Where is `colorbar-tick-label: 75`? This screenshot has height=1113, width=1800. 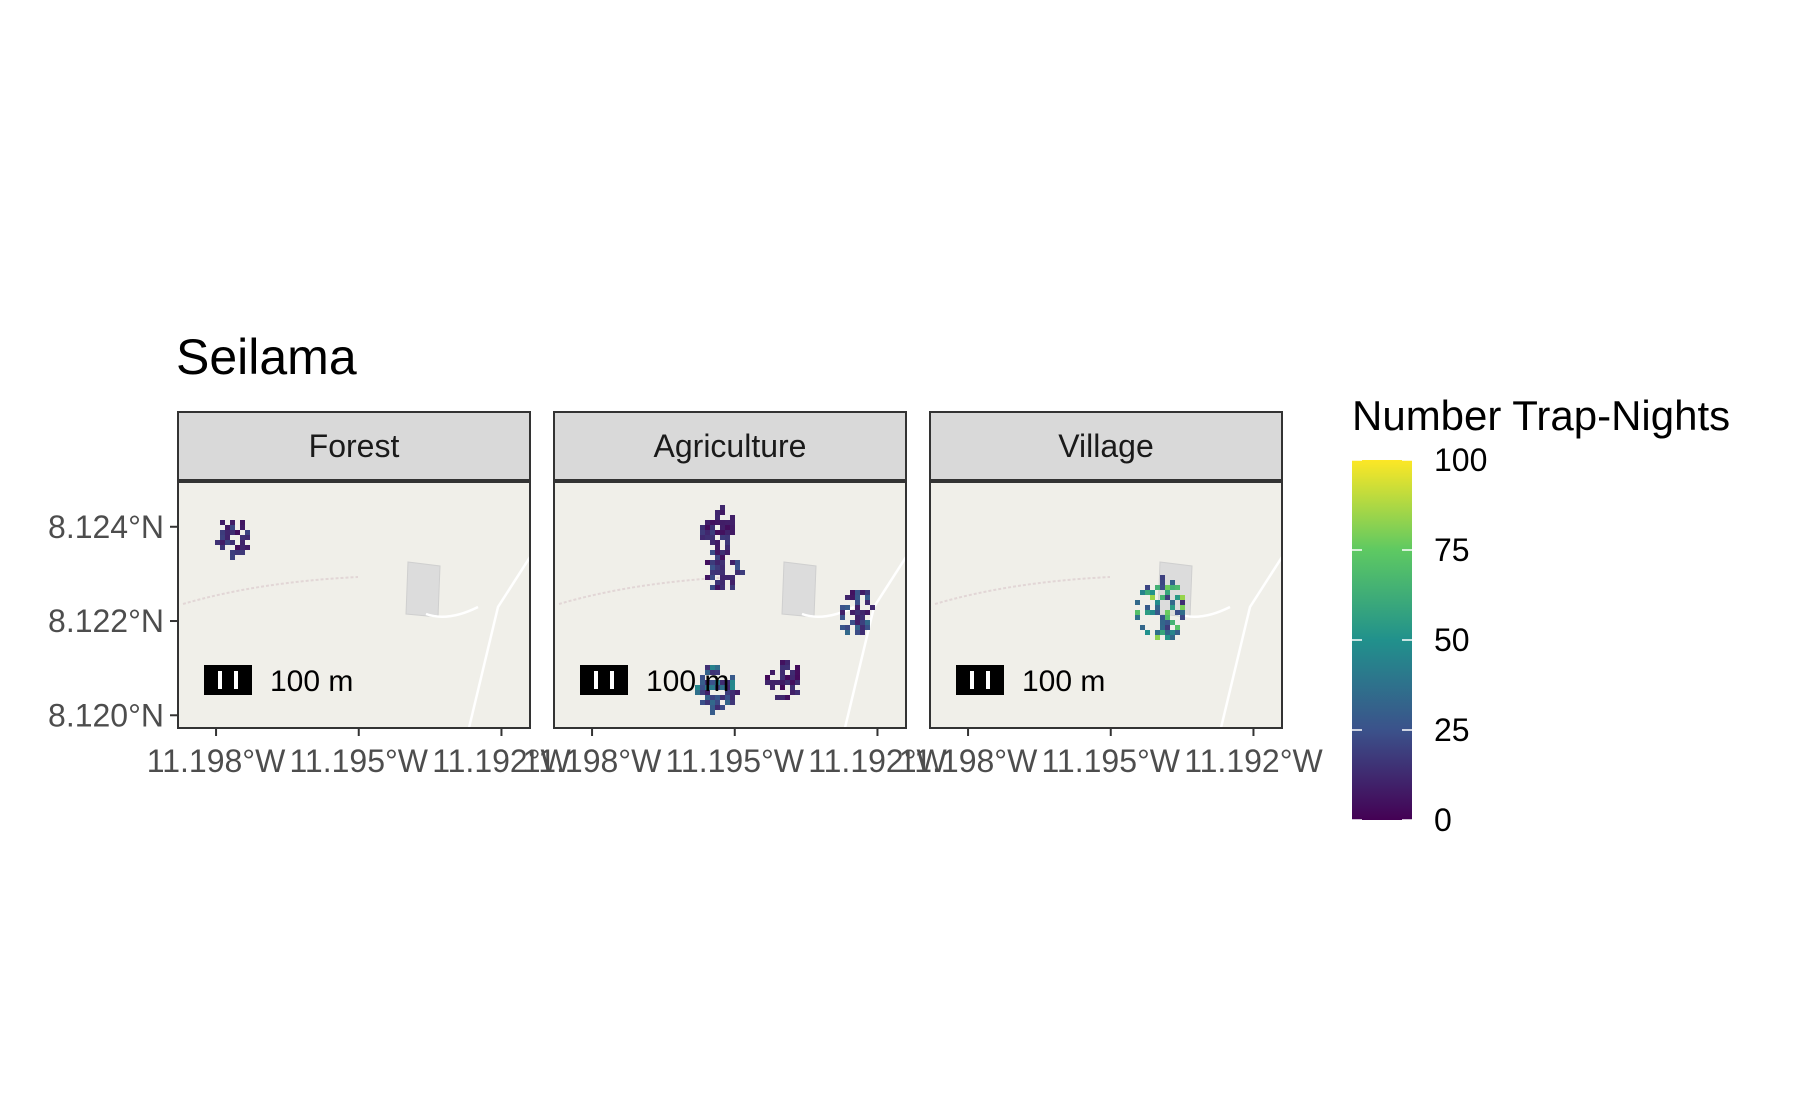
colorbar-tick-label: 75 is located at coordinates (1452, 550).